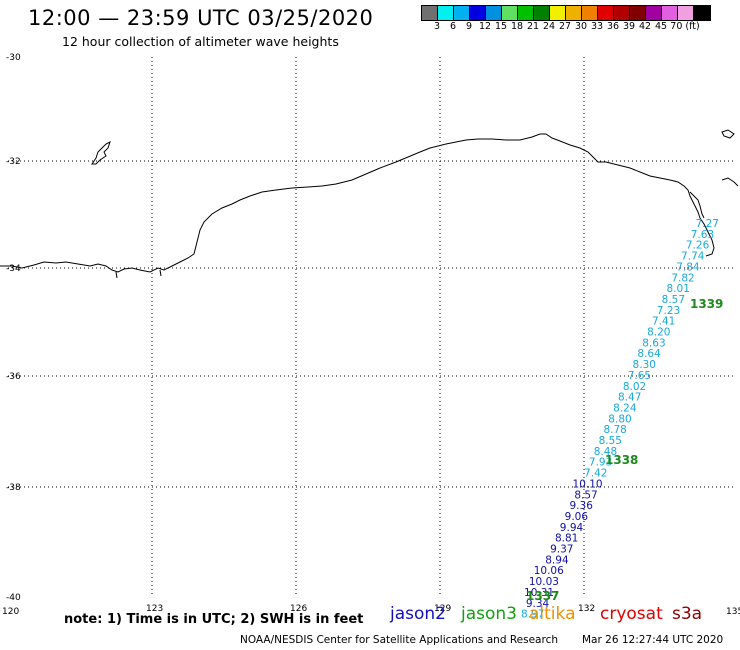 Image resolution: width=740 pixels, height=650 pixels. I want to click on swh-value-jason2: 9.06, so click(577, 517).